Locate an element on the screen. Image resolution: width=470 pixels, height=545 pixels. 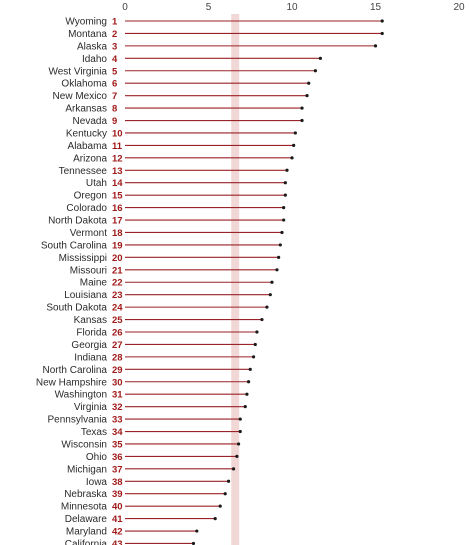
chart-row: Vermont 18 is located at coordinates (177, 233).